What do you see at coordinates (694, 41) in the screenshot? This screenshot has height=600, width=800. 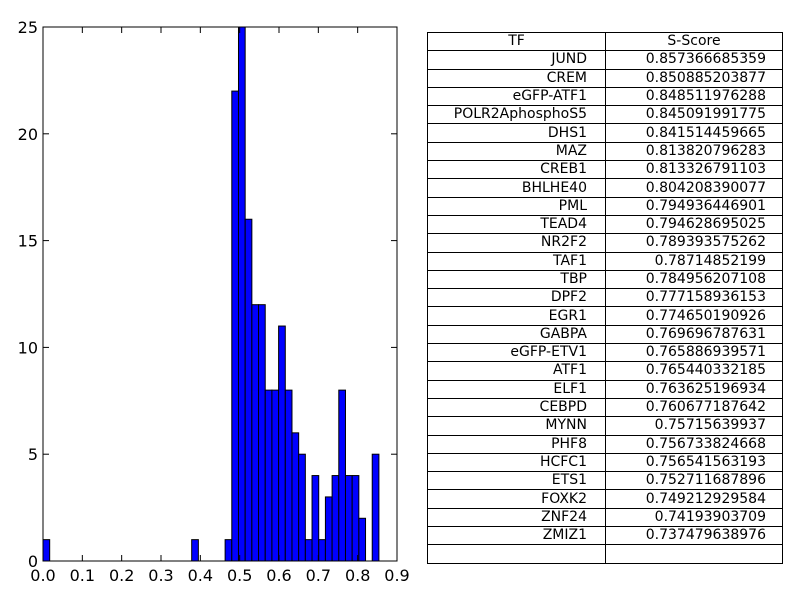 I see `column-header-s-score: S-Score` at bounding box center [694, 41].